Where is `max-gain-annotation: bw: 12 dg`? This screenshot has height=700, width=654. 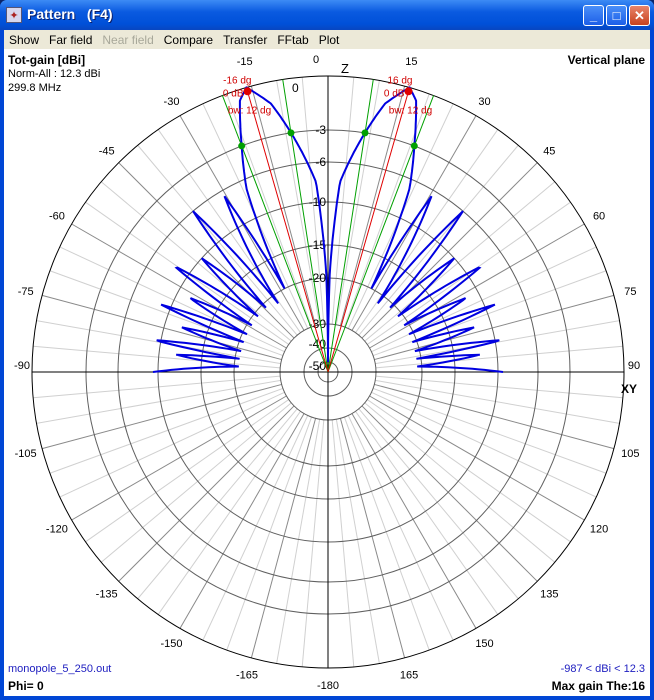
max-gain-annotation: bw: 12 dg is located at coordinates (410, 110).